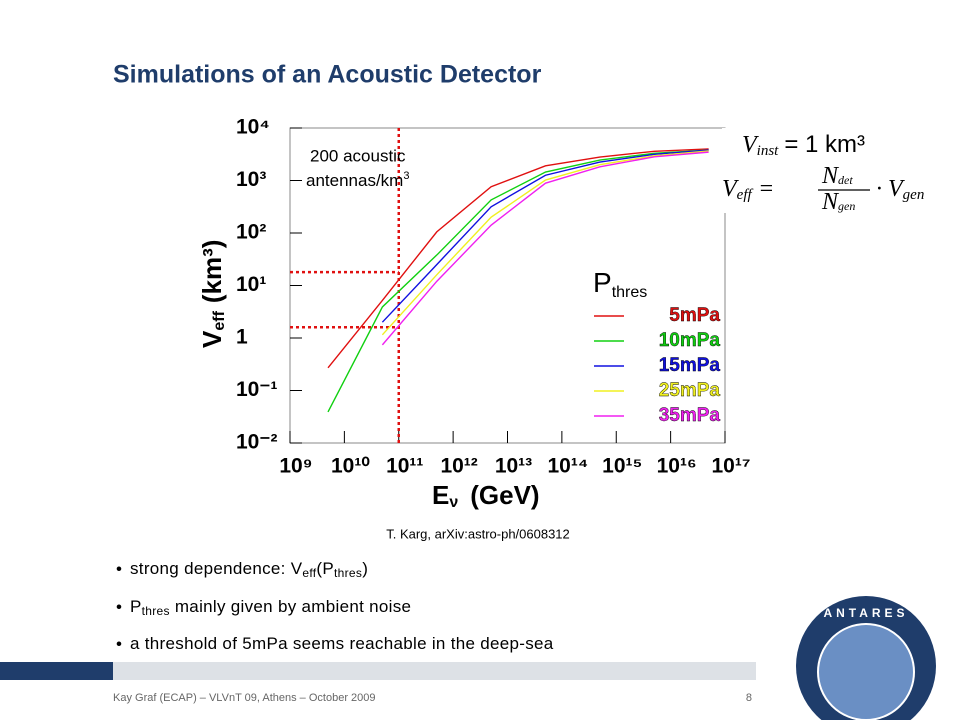 The width and height of the screenshot is (960, 720). What do you see at coordinates (602, 282) in the screenshot?
I see `legend-title-main: P` at bounding box center [602, 282].